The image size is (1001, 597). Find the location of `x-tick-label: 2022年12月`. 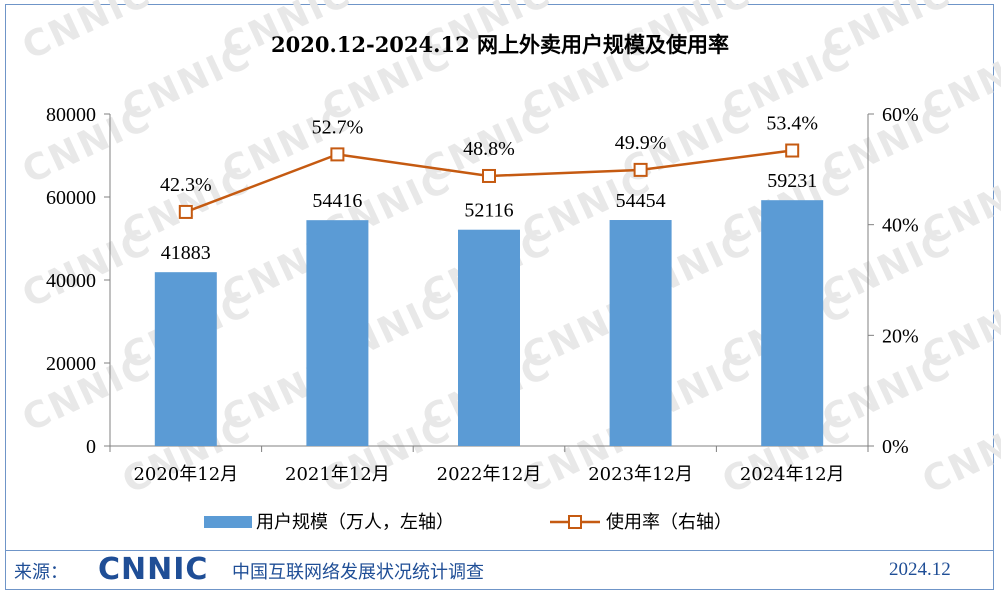

x-tick-label: 2022年12月 is located at coordinates (489, 474).